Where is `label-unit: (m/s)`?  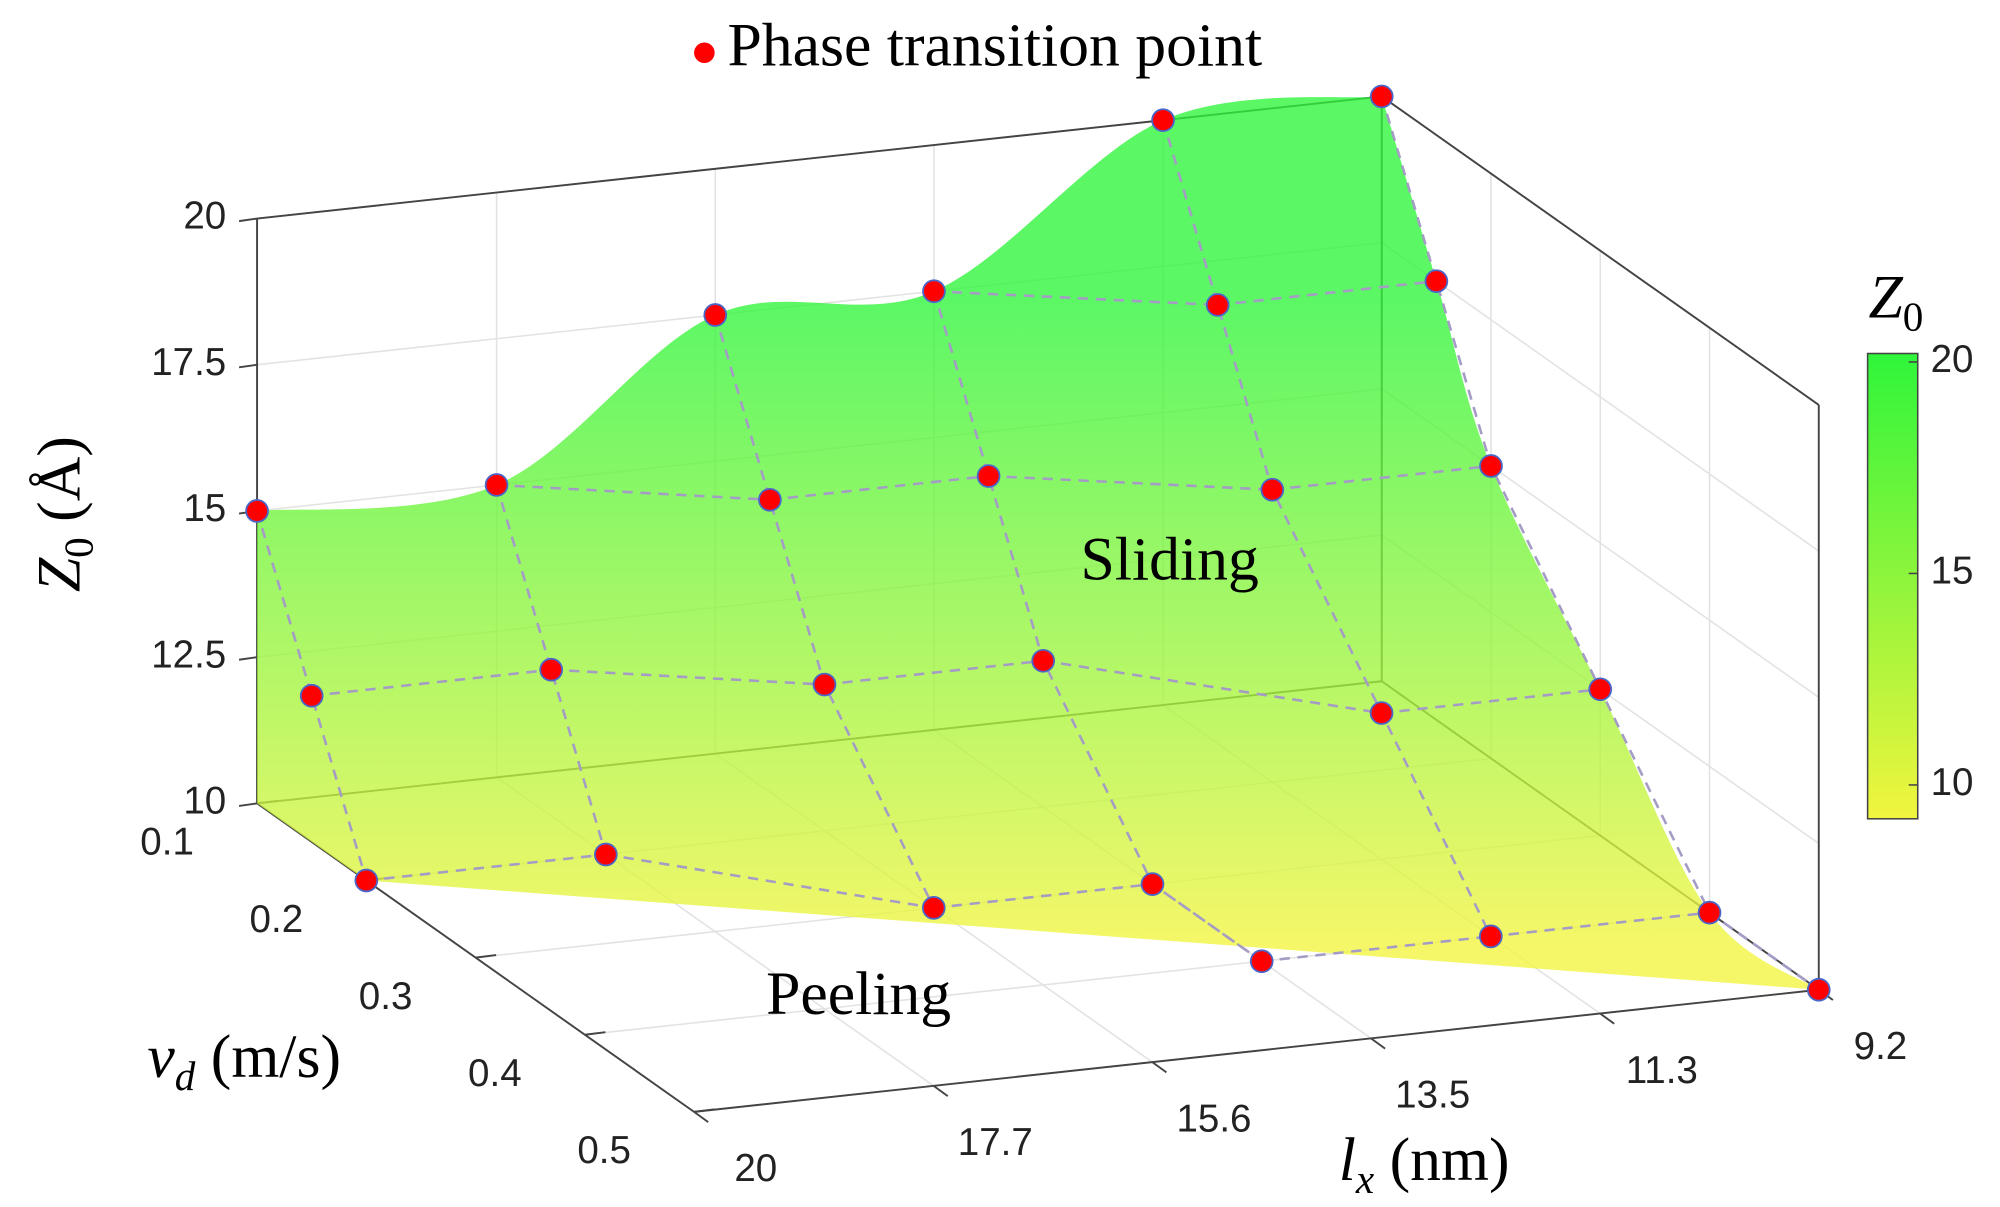 label-unit: (m/s) is located at coordinates (276, 1057).